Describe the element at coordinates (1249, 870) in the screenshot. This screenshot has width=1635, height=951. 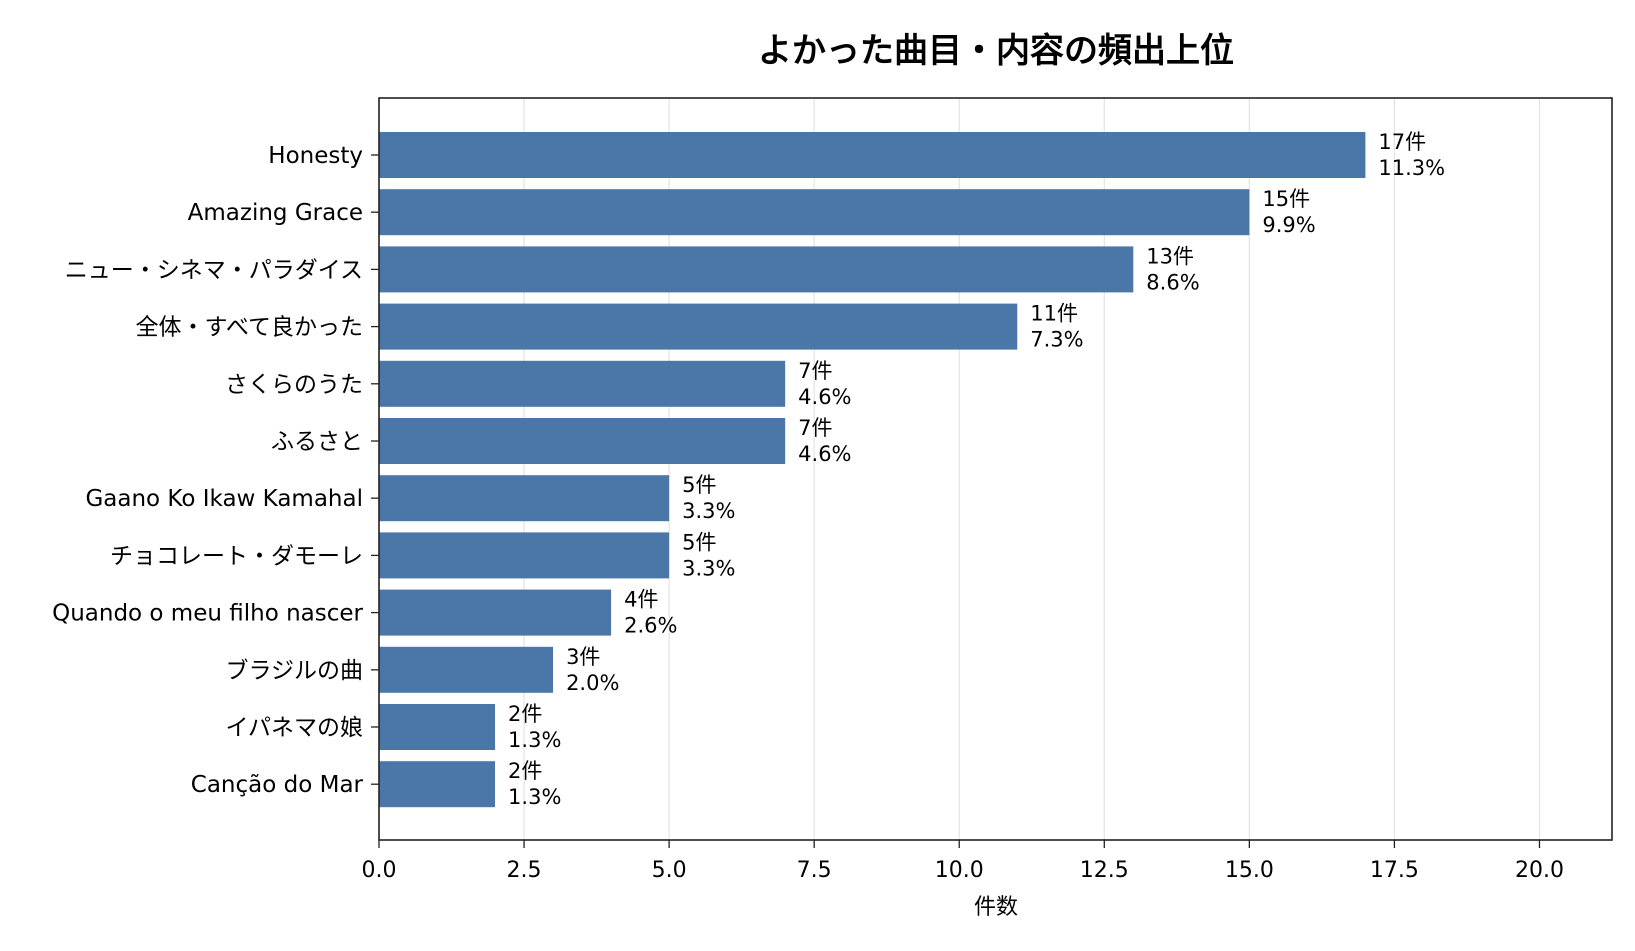
I see `x-tick-label: 15.0` at that location.